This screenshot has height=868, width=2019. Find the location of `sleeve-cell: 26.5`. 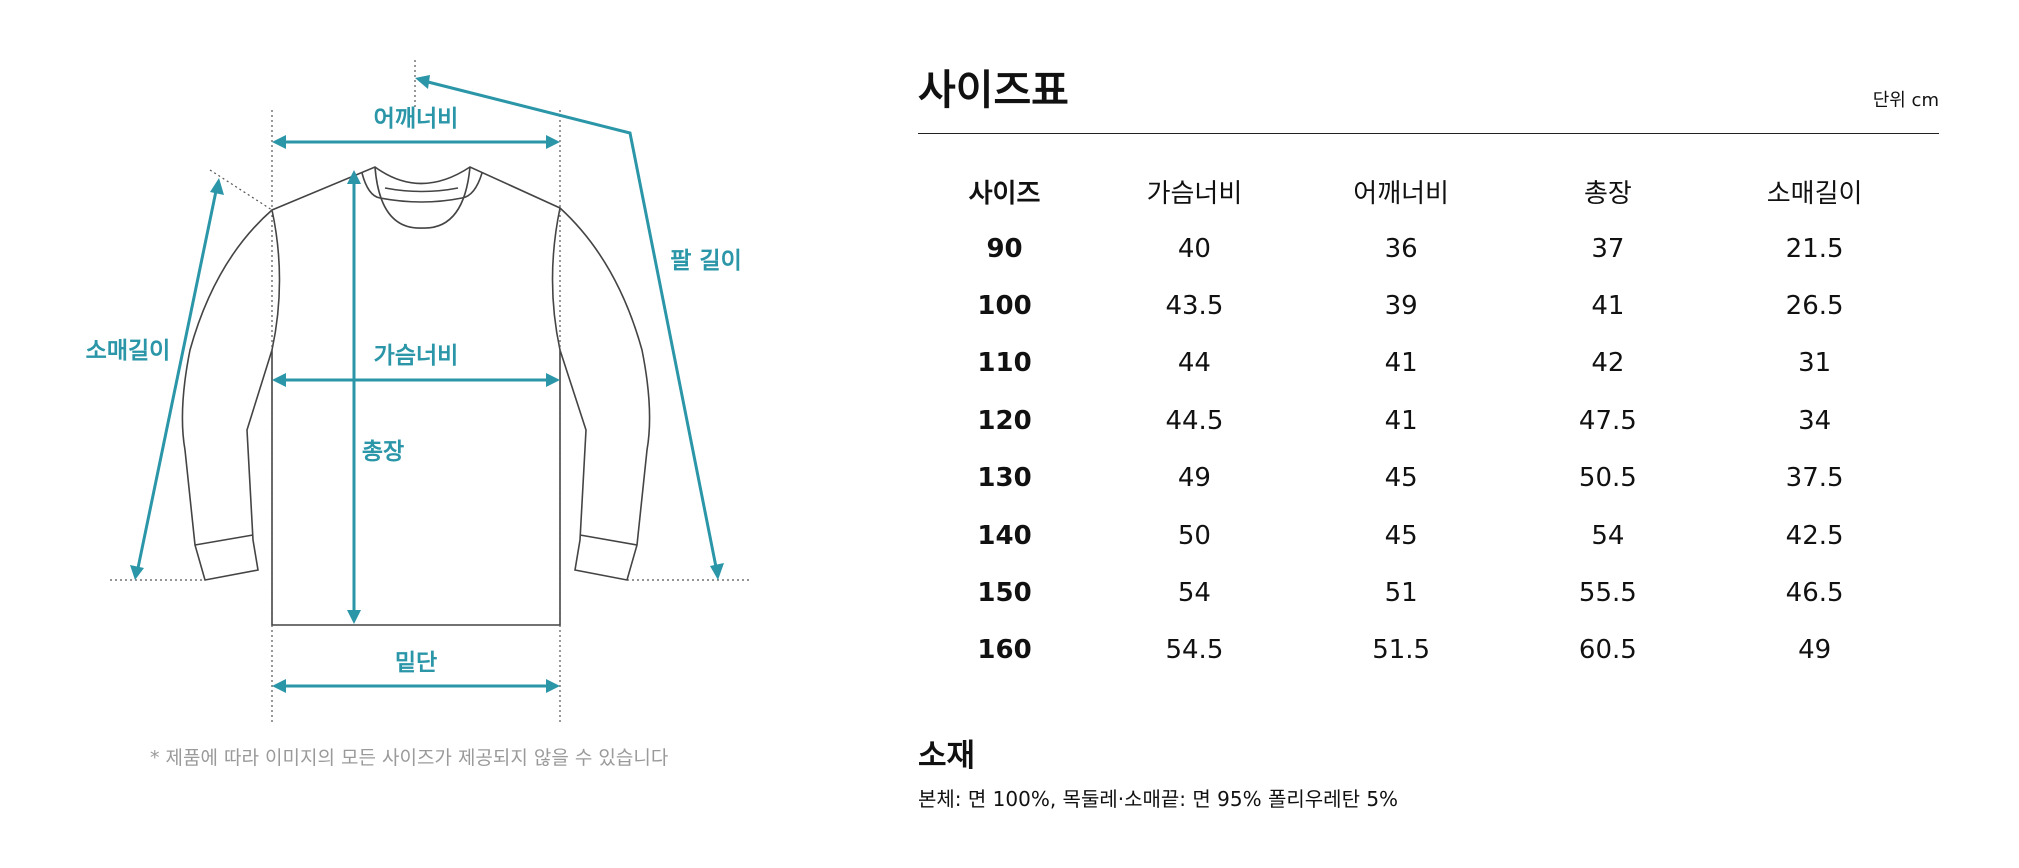

sleeve-cell: 26.5 is located at coordinates (1814, 306).